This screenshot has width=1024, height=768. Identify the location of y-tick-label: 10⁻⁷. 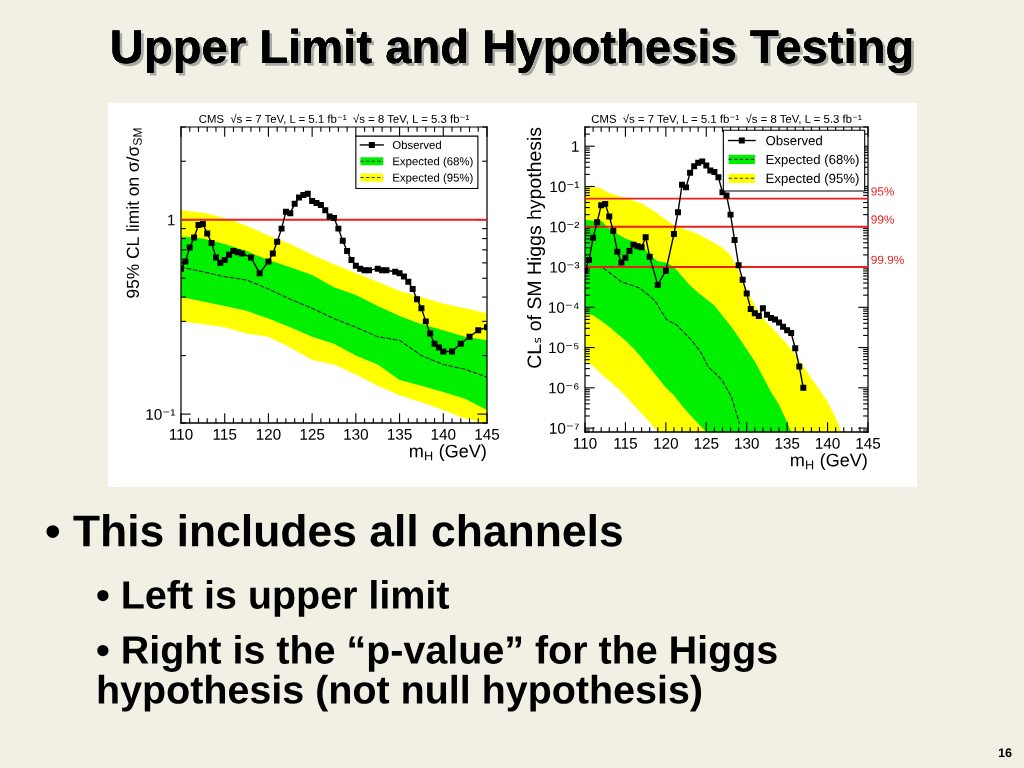
(564, 428).